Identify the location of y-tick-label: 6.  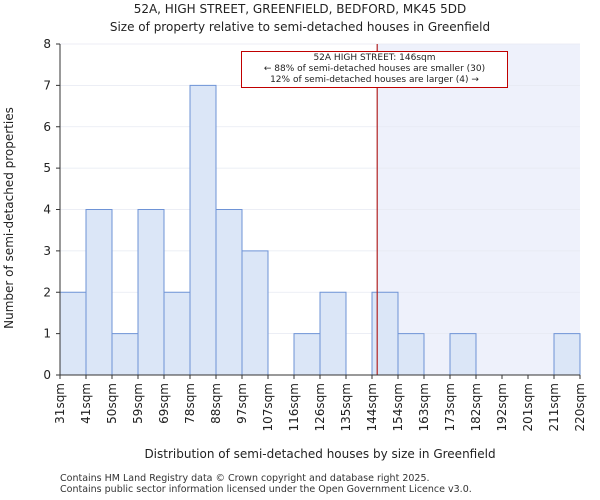
(47, 127).